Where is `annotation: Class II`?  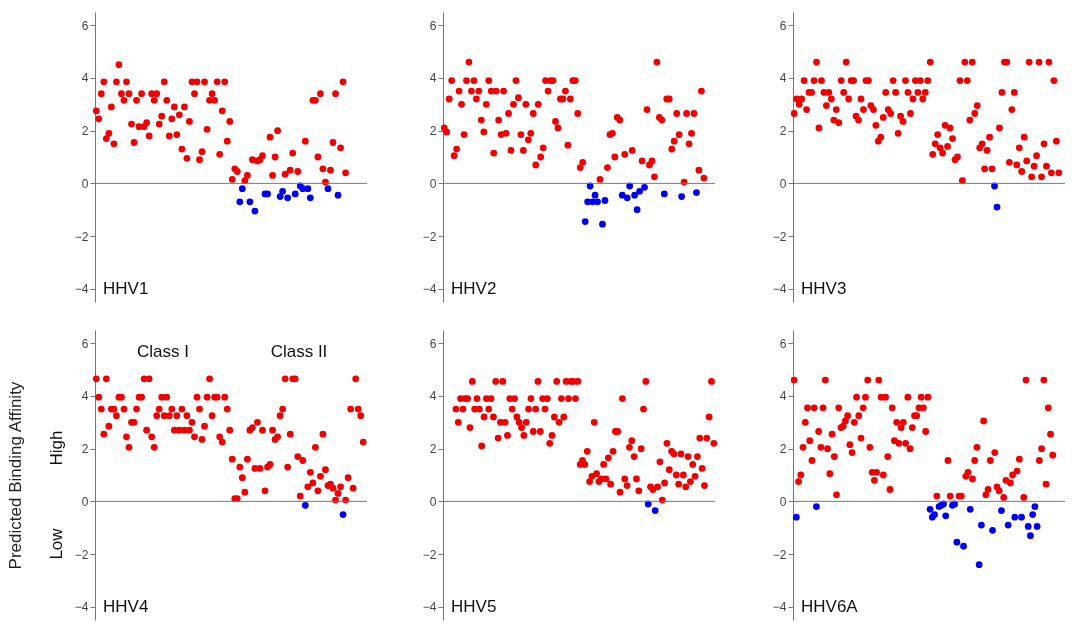
annotation: Class II is located at coordinates (299, 351).